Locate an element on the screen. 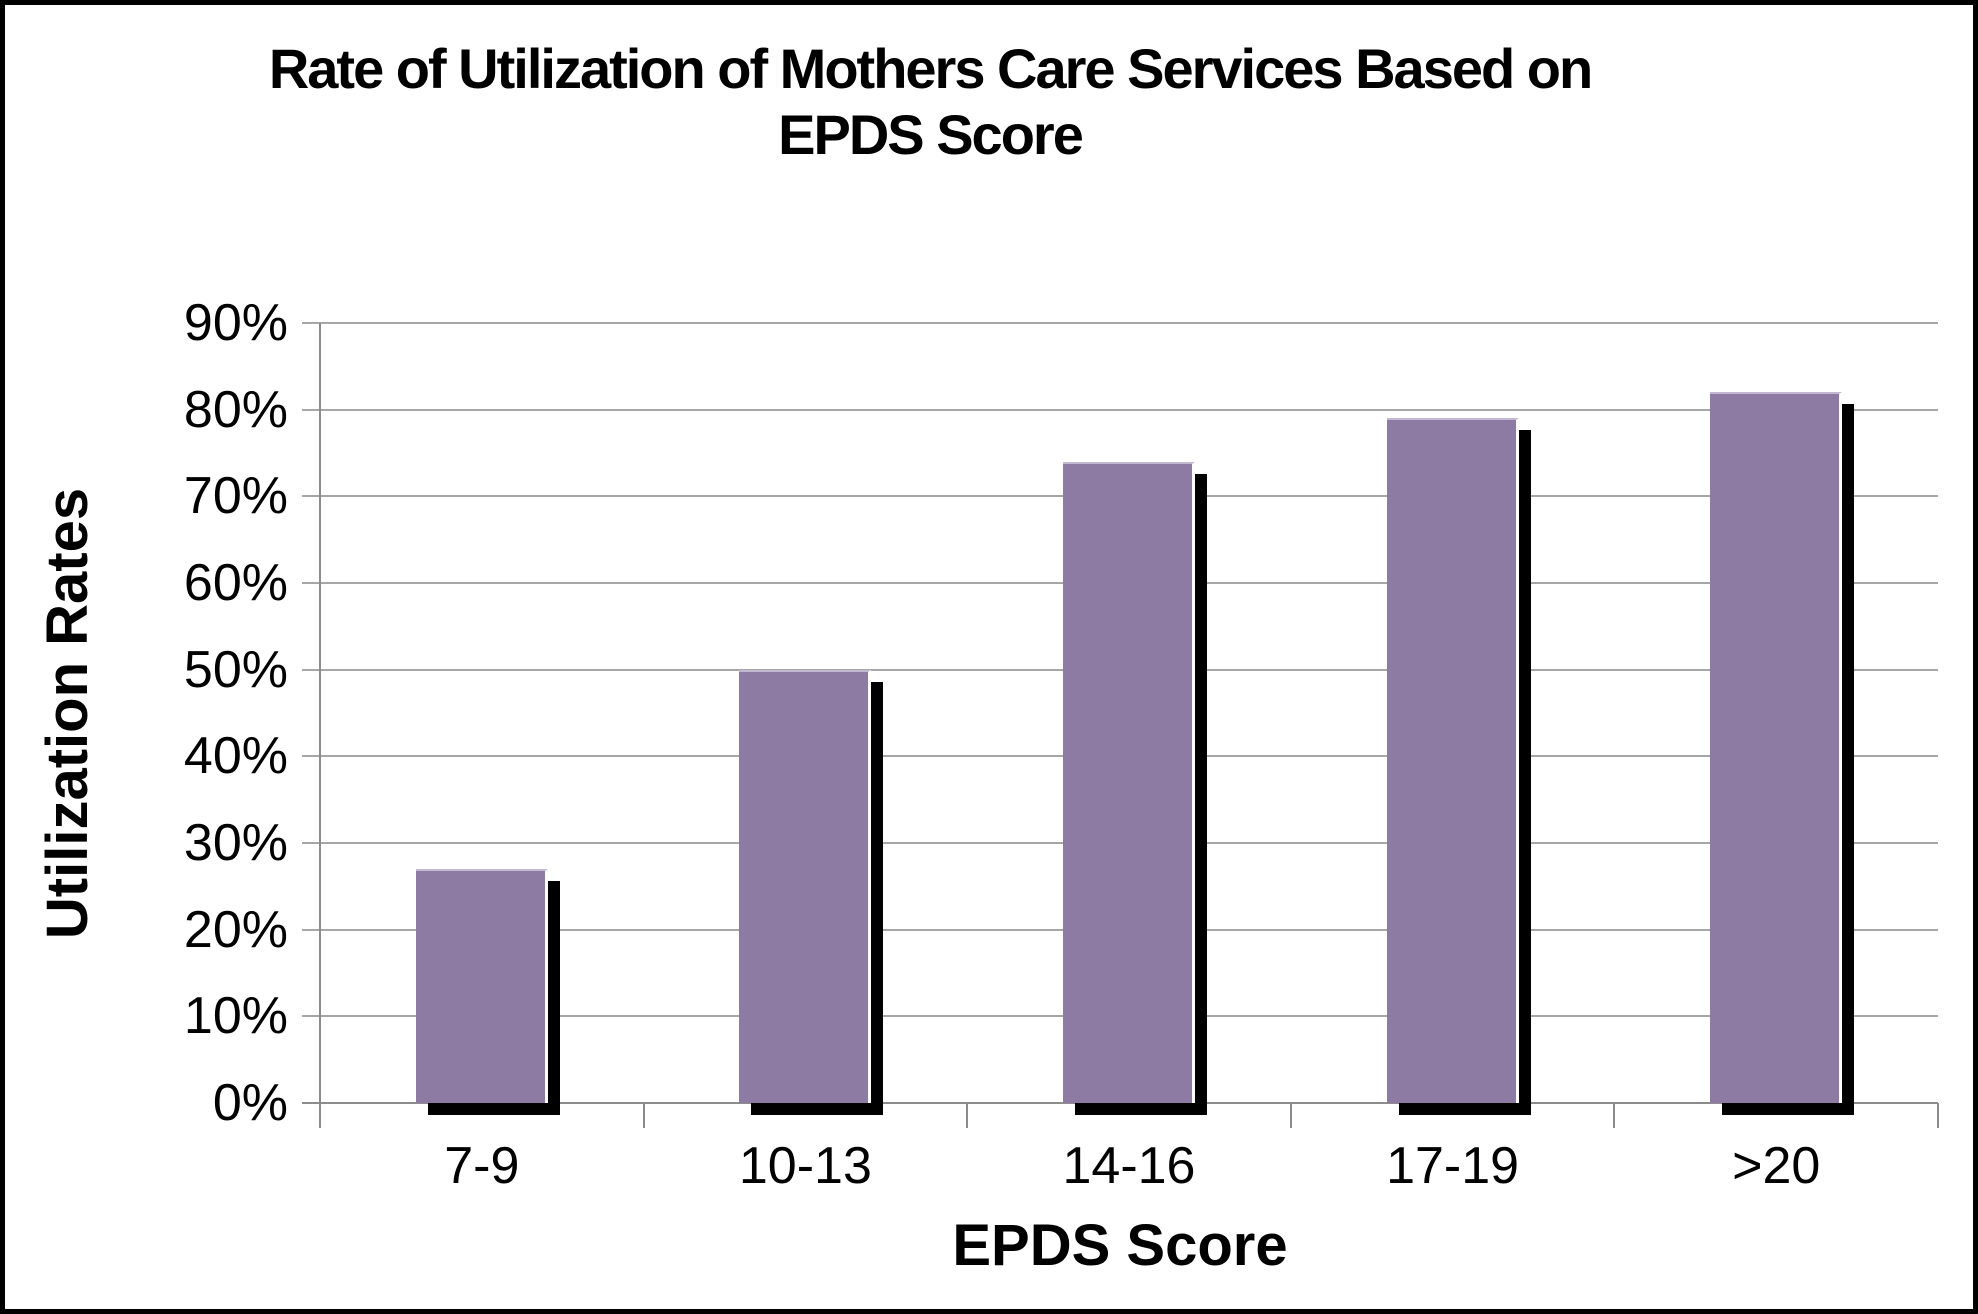  x-tick-label: 7-9 is located at coordinates (482, 1166).